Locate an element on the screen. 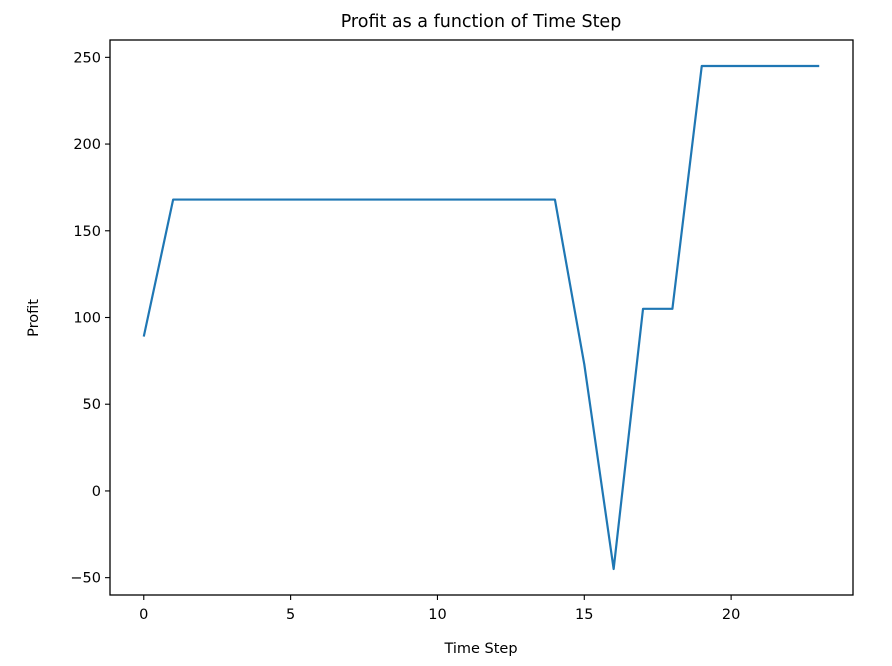 The image size is (892, 666). x-tick-label: 20 is located at coordinates (731, 615).